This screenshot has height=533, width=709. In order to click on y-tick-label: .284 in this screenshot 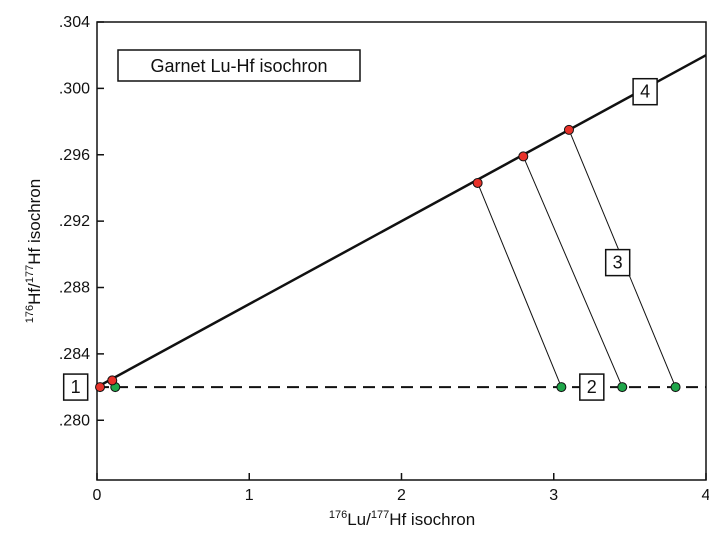, I will do `click(74, 354)`.